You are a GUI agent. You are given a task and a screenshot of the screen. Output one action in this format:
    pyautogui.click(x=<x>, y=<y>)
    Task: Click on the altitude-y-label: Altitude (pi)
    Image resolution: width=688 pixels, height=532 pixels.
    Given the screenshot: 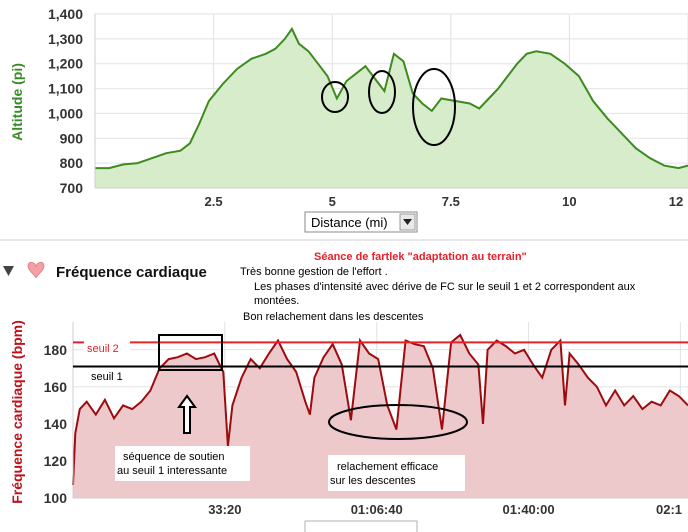 What is the action you would take?
    pyautogui.click(x=17, y=102)
    